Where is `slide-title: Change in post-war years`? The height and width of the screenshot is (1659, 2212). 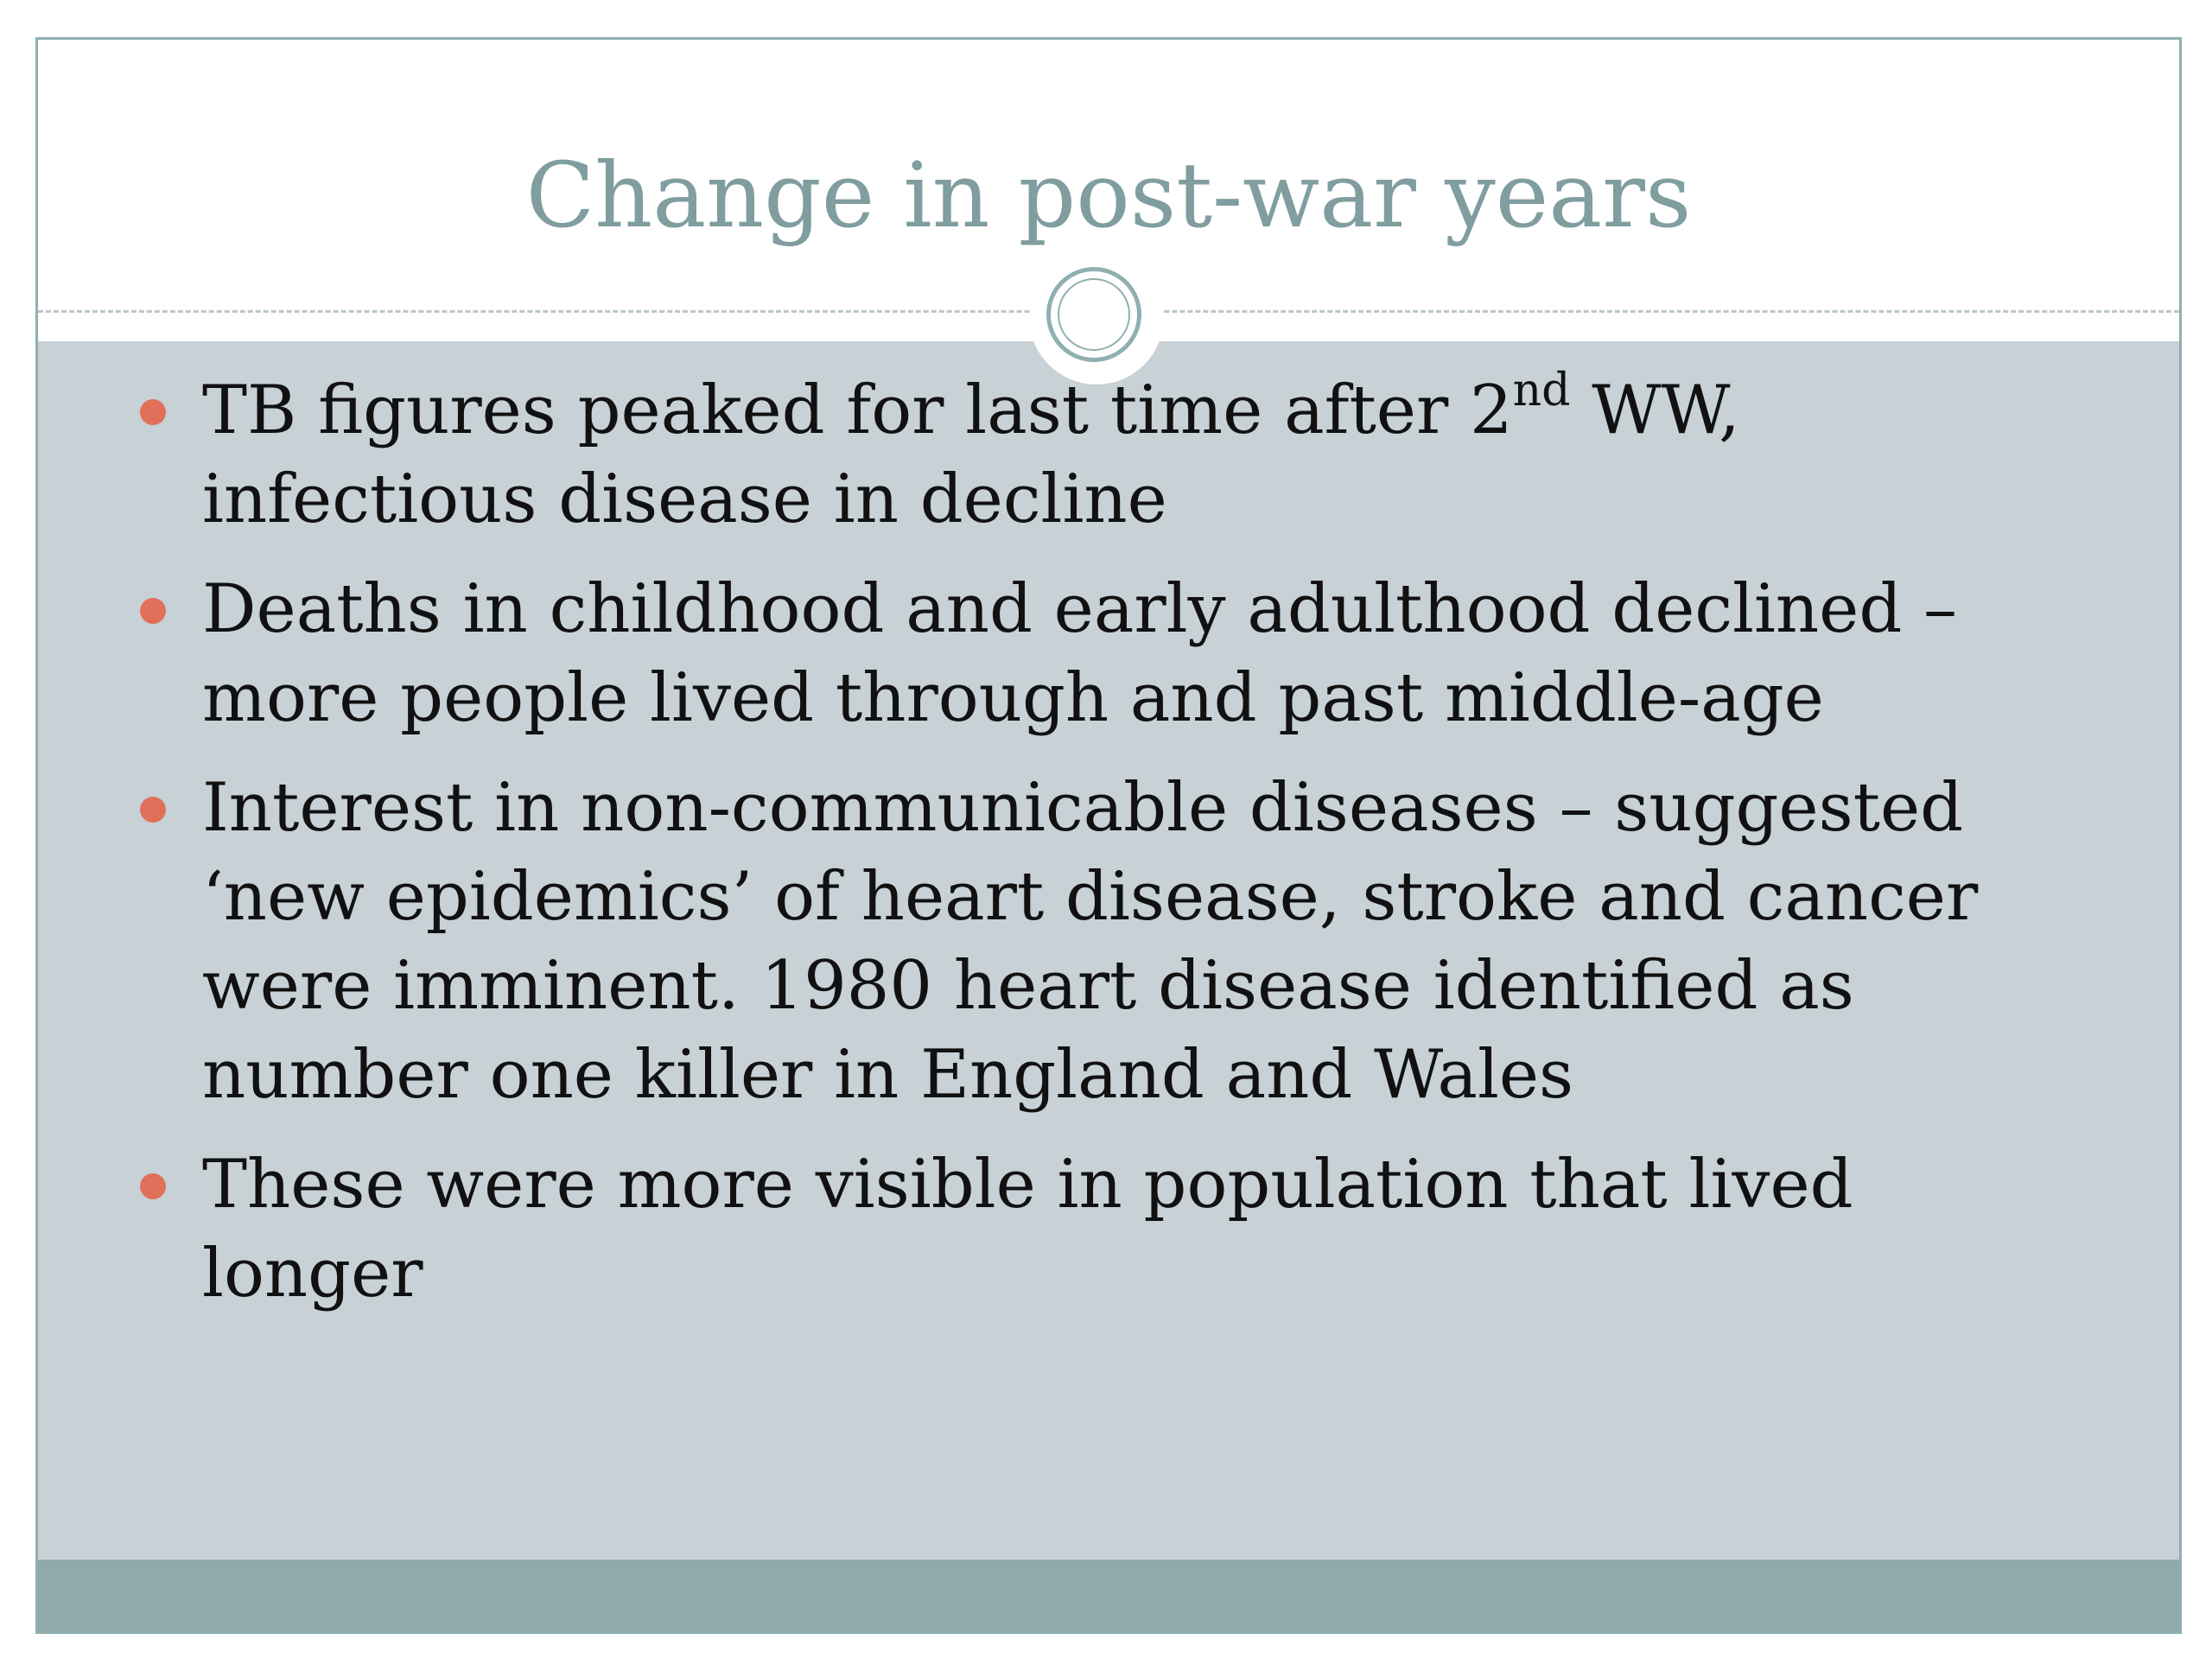 slide-title: Change in post-war years is located at coordinates (1108, 195).